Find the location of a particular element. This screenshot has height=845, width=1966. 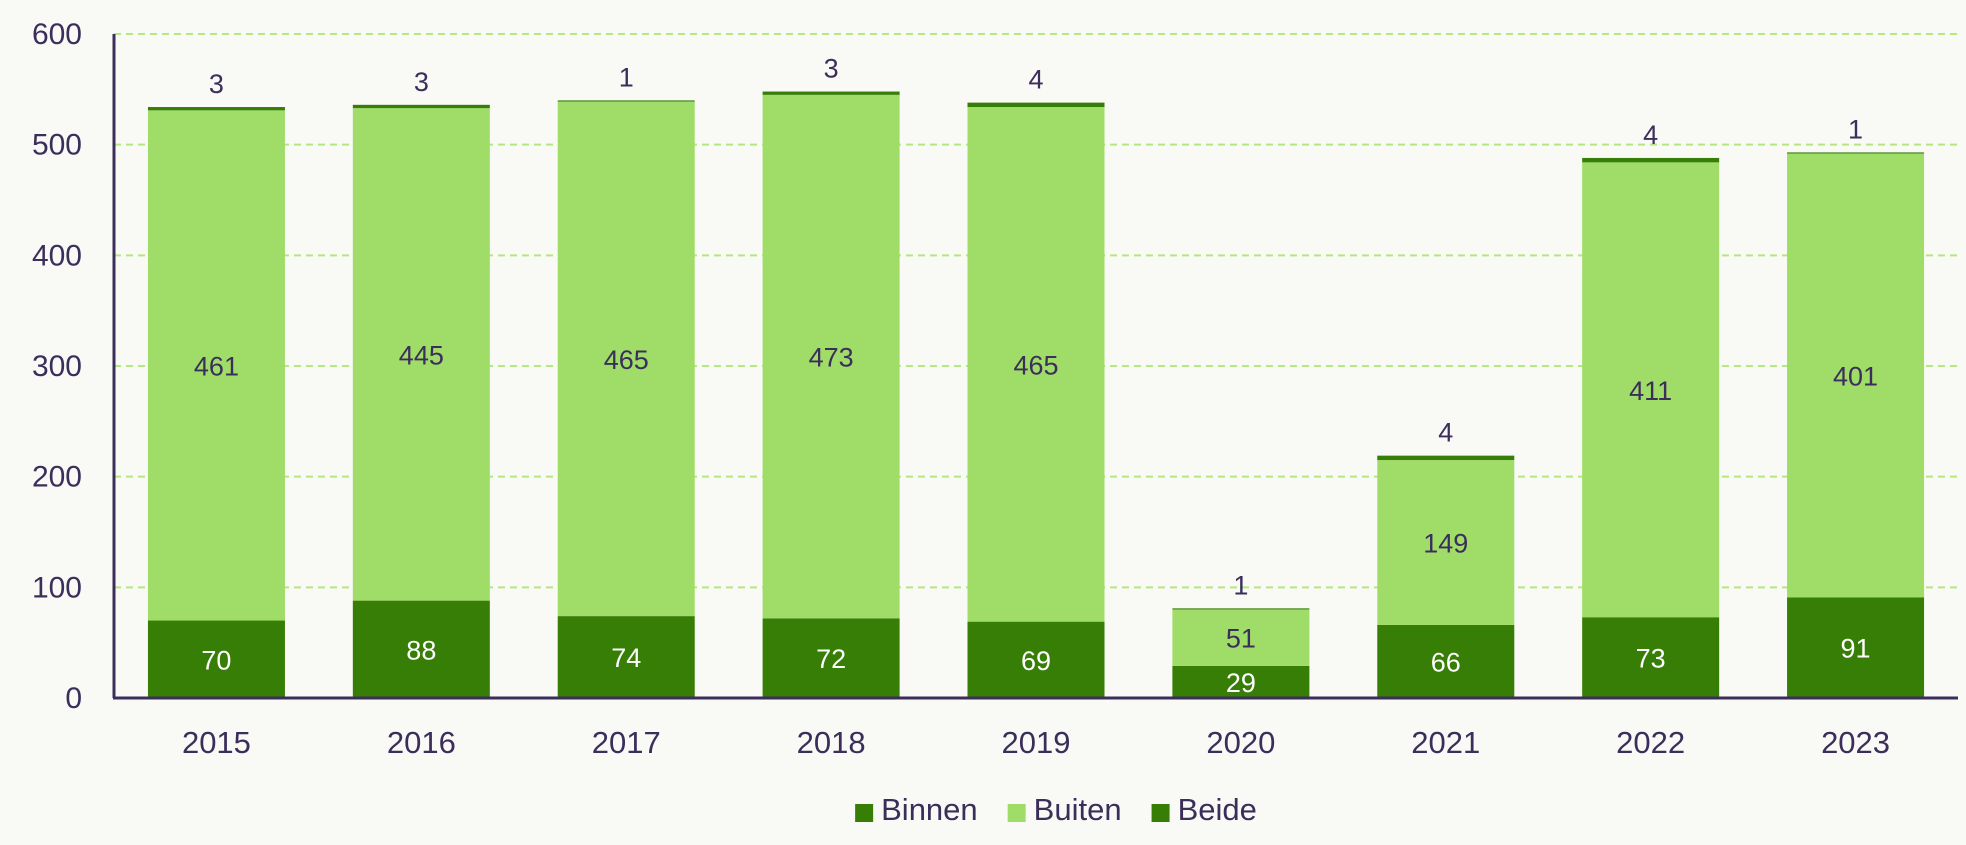

legend-label: Buiten is located at coordinates (1078, 809).